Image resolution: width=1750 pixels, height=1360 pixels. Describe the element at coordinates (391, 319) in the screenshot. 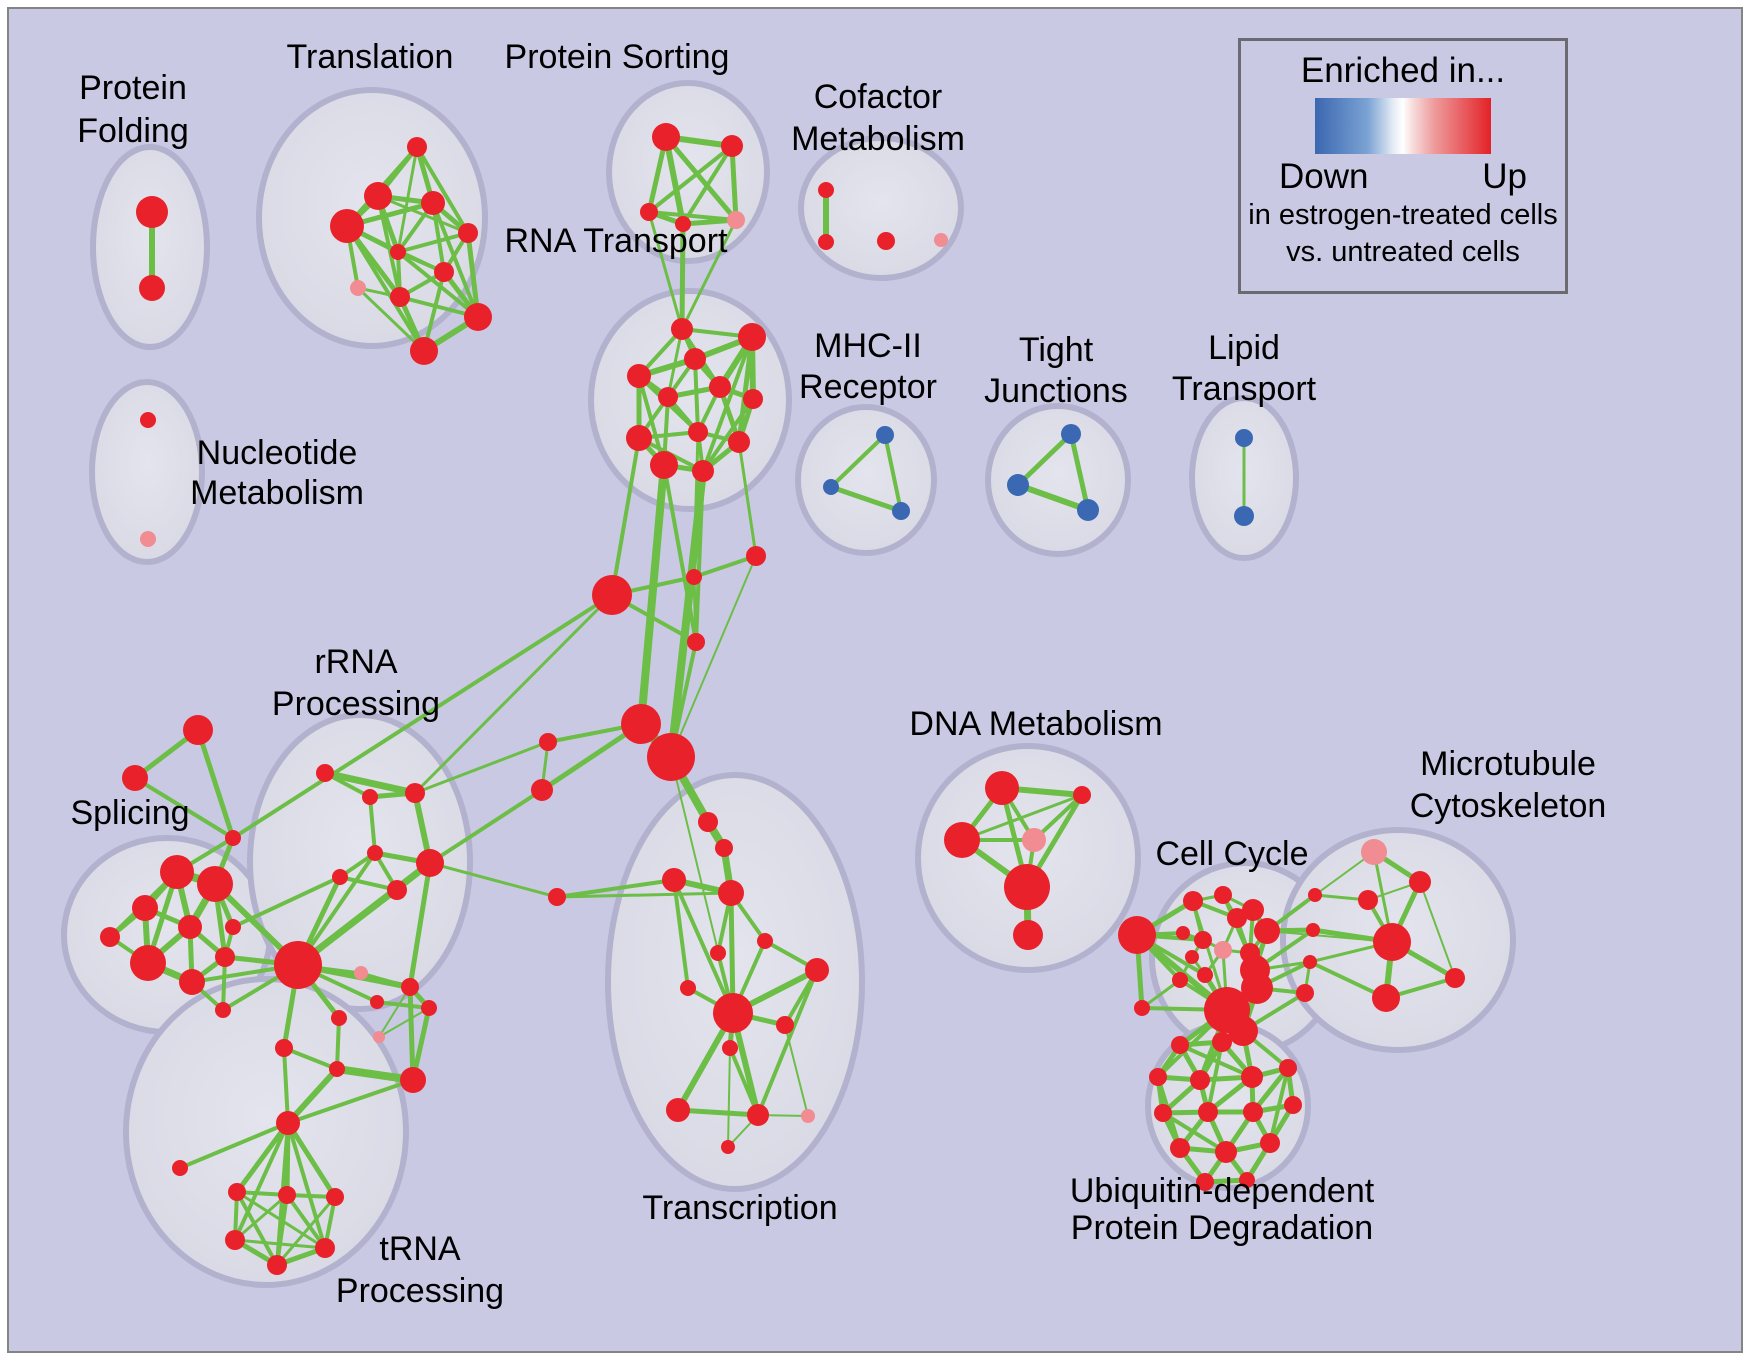

I see `edge-tr8-tr11` at that location.